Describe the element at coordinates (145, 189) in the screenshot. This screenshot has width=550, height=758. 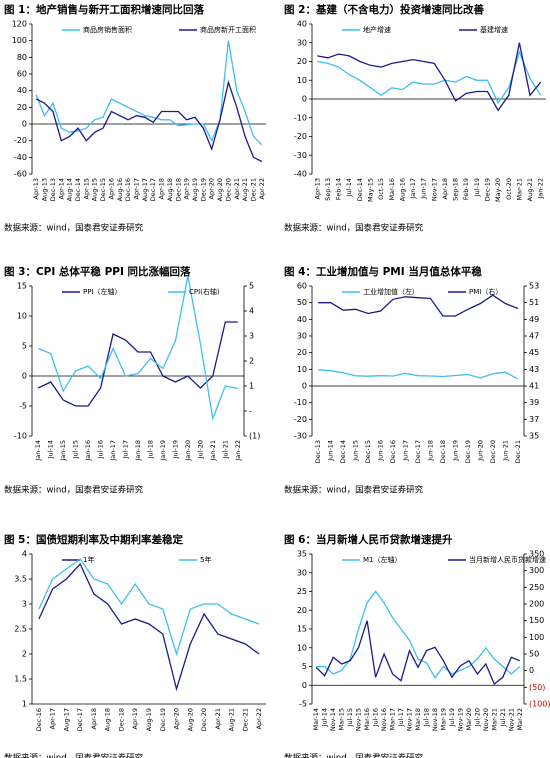
I see `x-tick-label: Aug-17` at that location.